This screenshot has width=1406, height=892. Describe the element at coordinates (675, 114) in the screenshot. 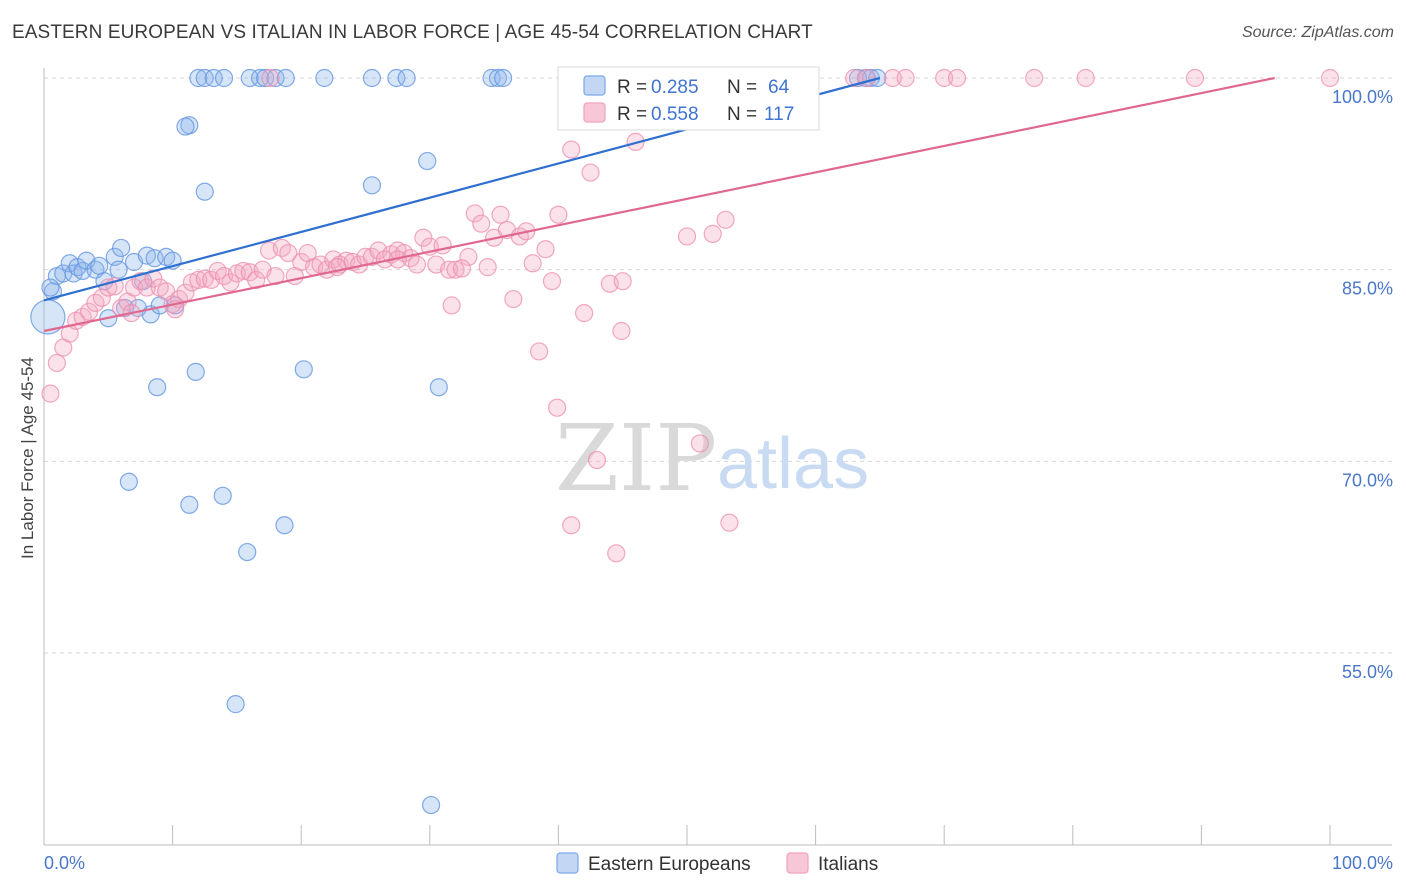

I see `legend-r-value: 0.558` at that location.